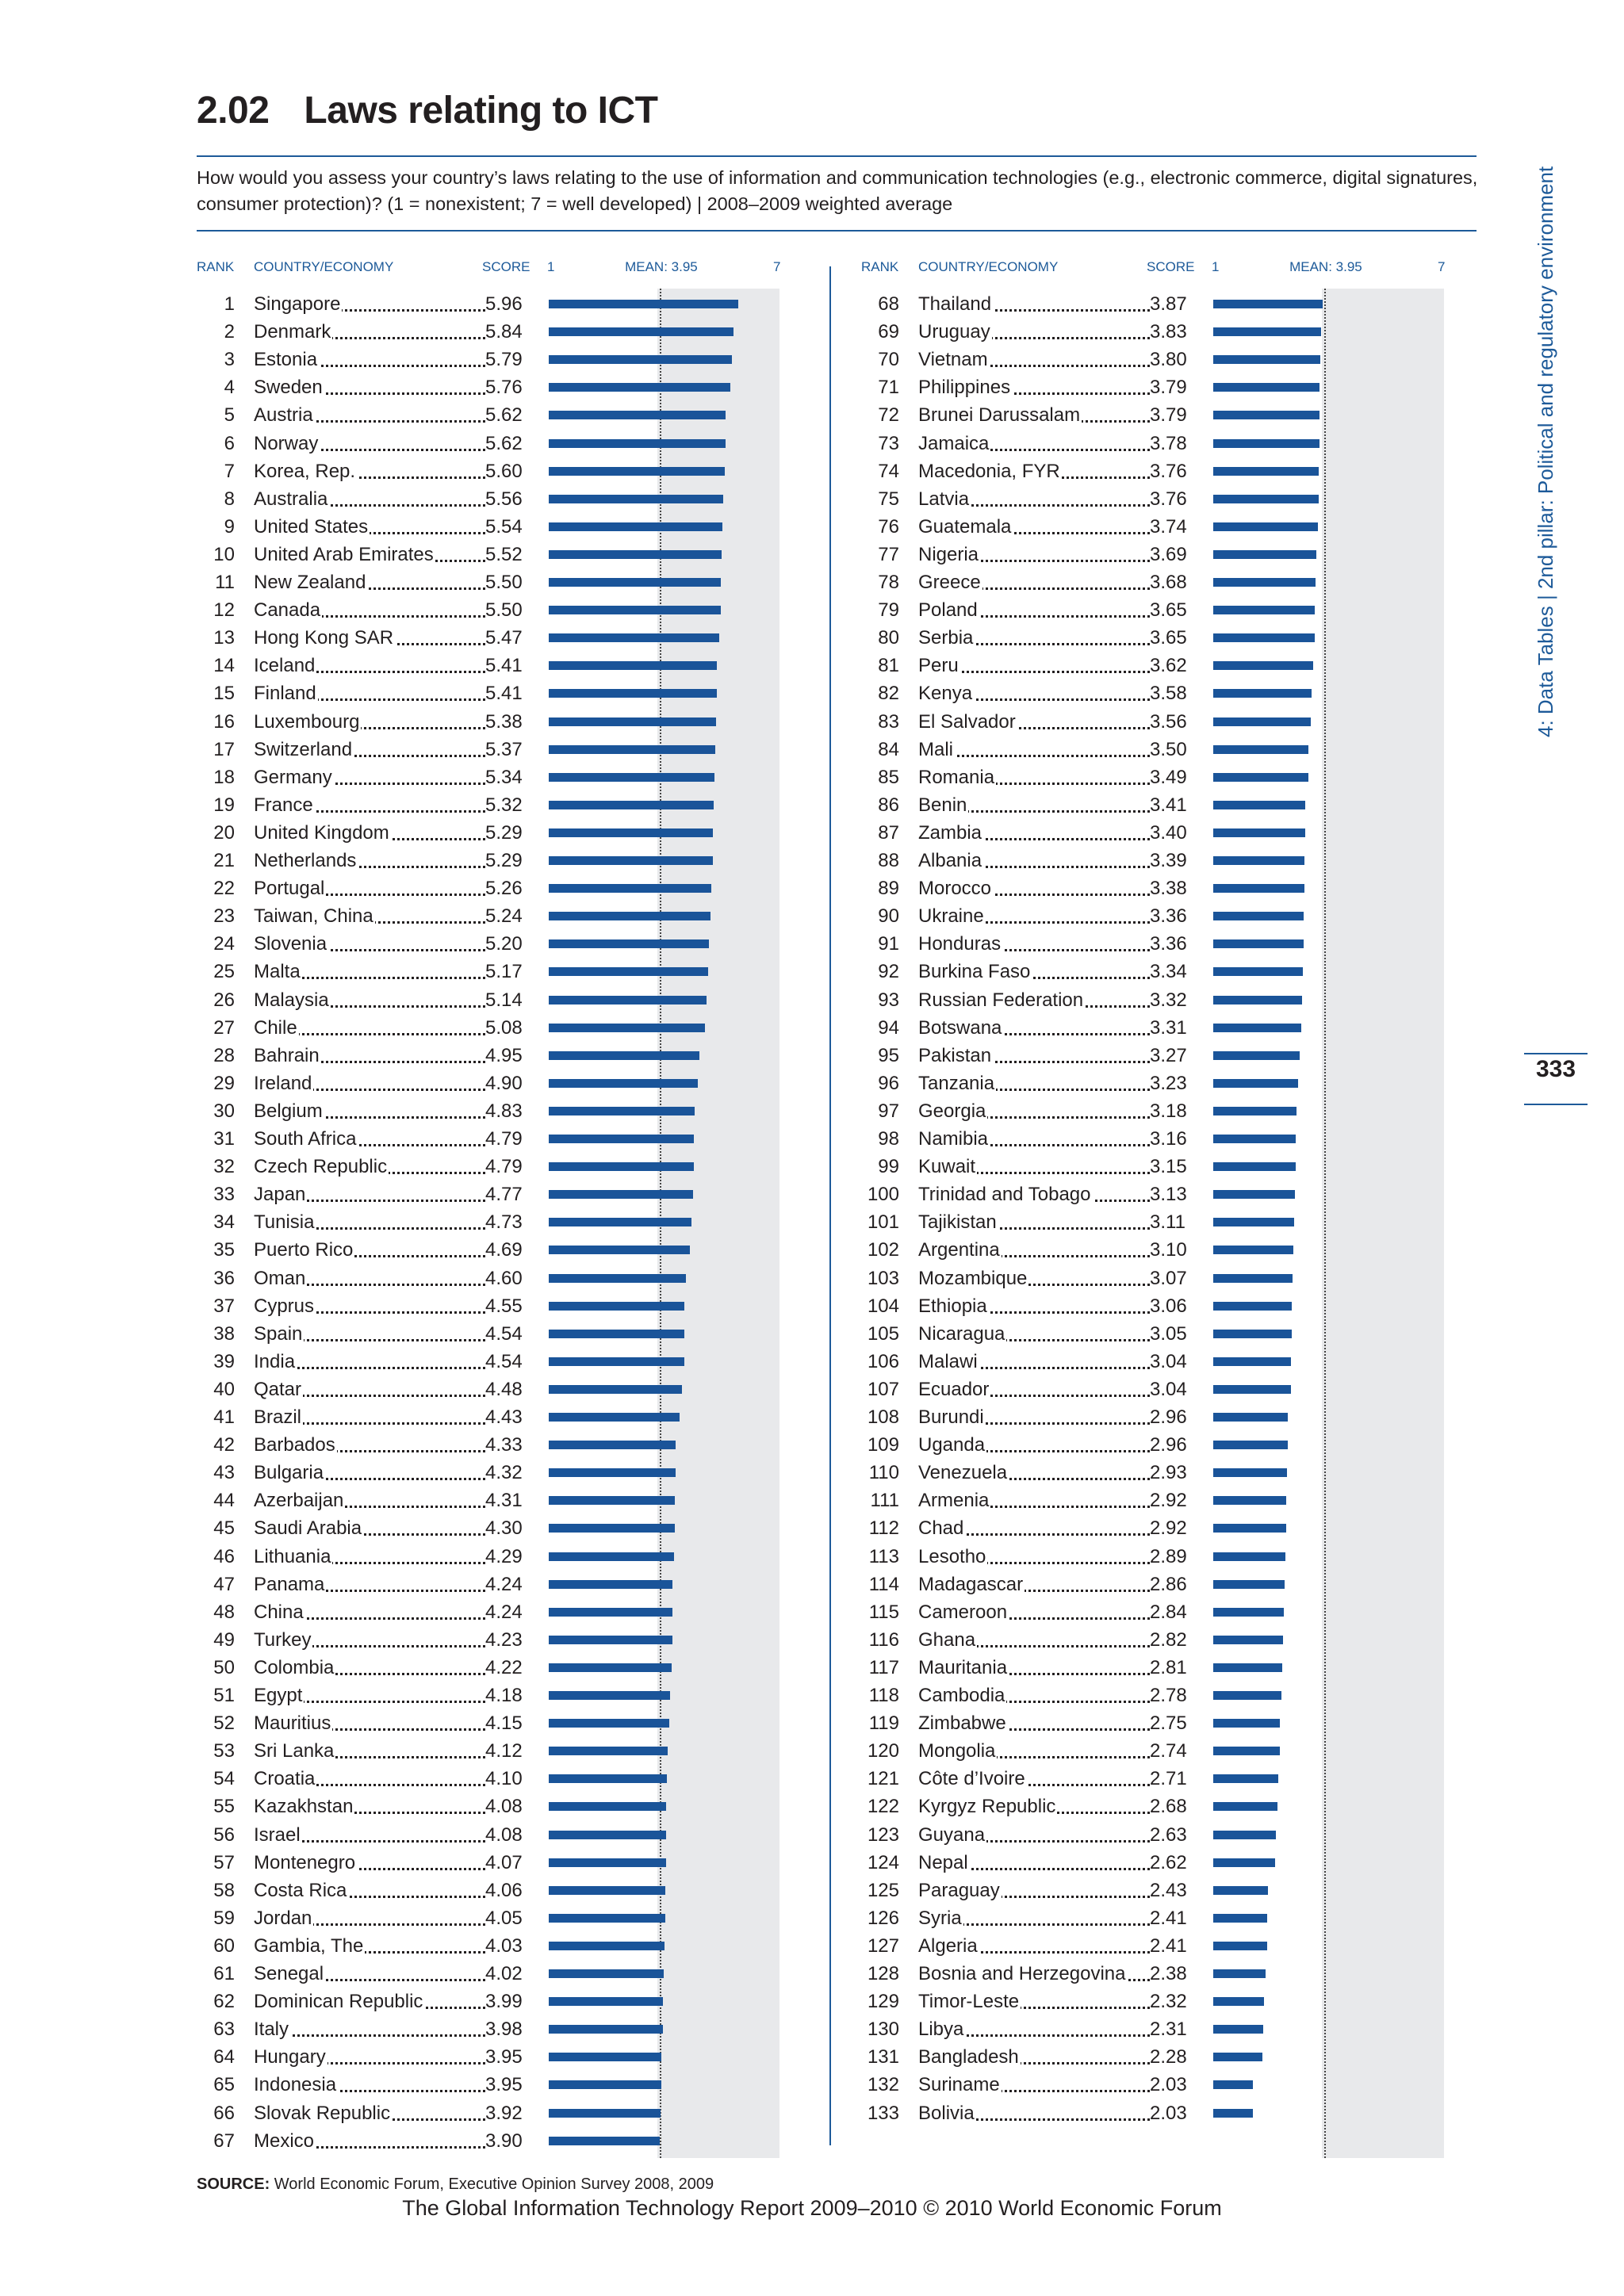 This screenshot has width=1624, height=2296. What do you see at coordinates (883, 1807) in the screenshot?
I see `rank-cell: 122` at bounding box center [883, 1807].